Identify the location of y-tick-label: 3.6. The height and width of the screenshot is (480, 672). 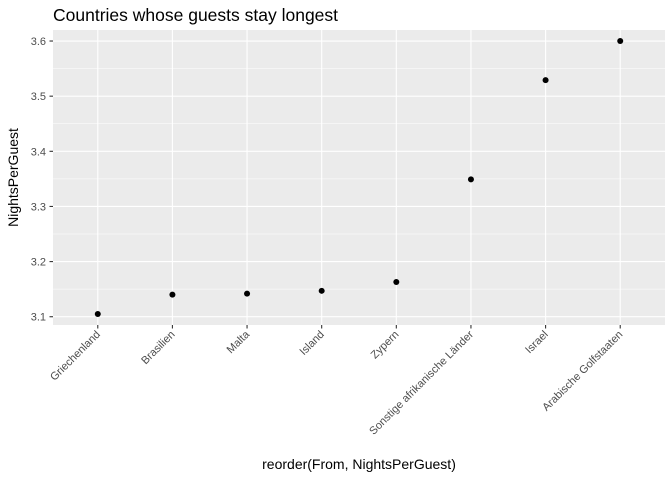
(38, 42).